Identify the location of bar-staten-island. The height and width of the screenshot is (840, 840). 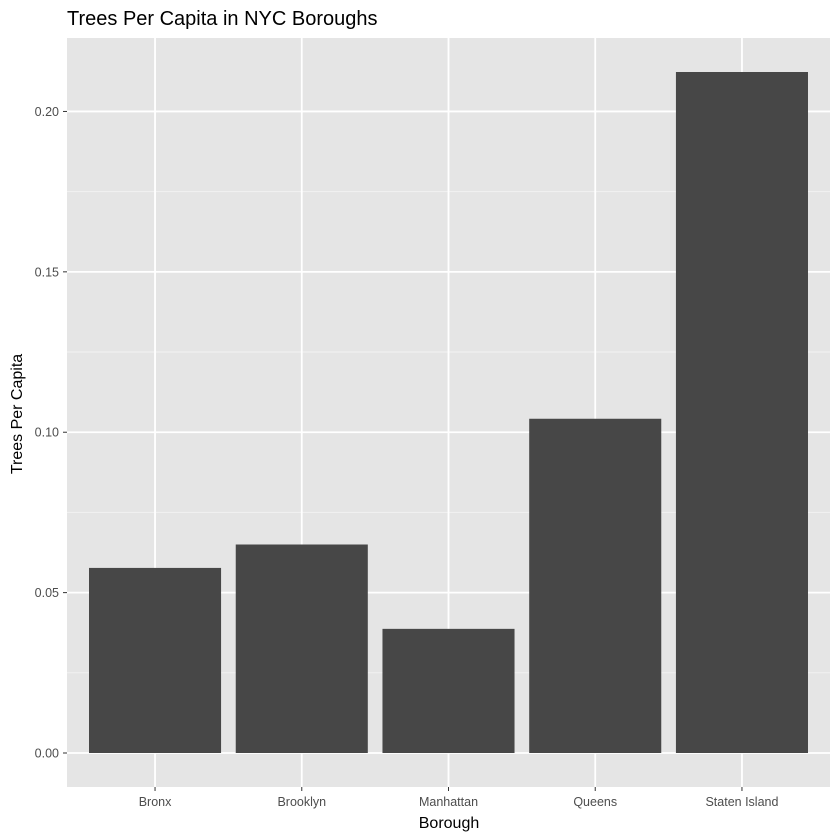
(741, 412).